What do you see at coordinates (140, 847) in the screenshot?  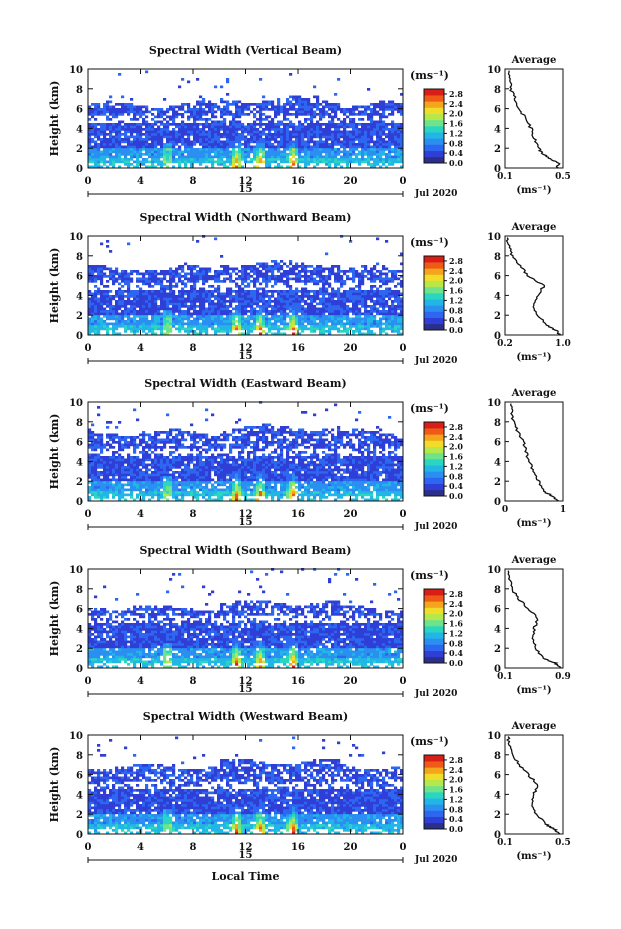 I see `x-tick-label: 4` at bounding box center [140, 847].